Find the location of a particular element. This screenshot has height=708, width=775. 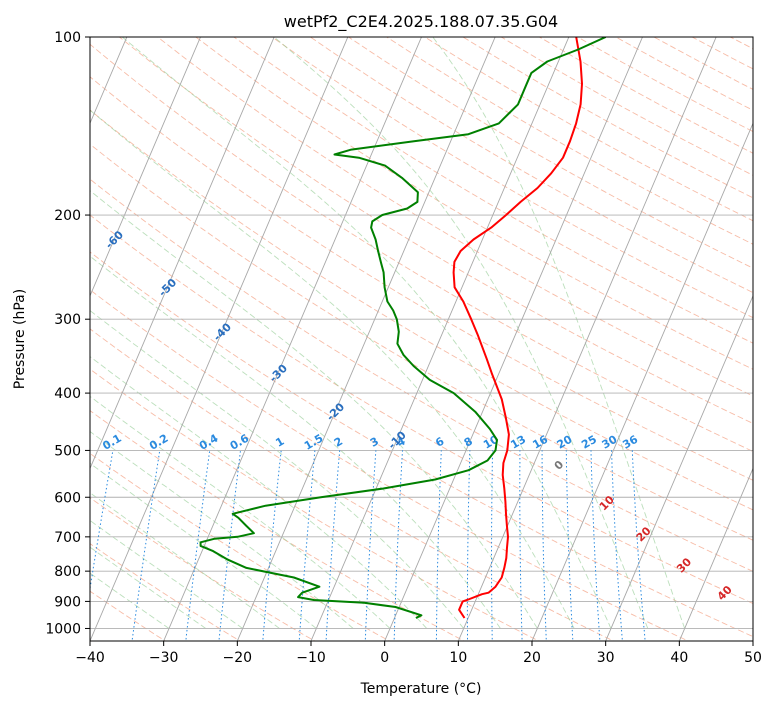

y-tick-label: 700 is located at coordinates (67, 538).